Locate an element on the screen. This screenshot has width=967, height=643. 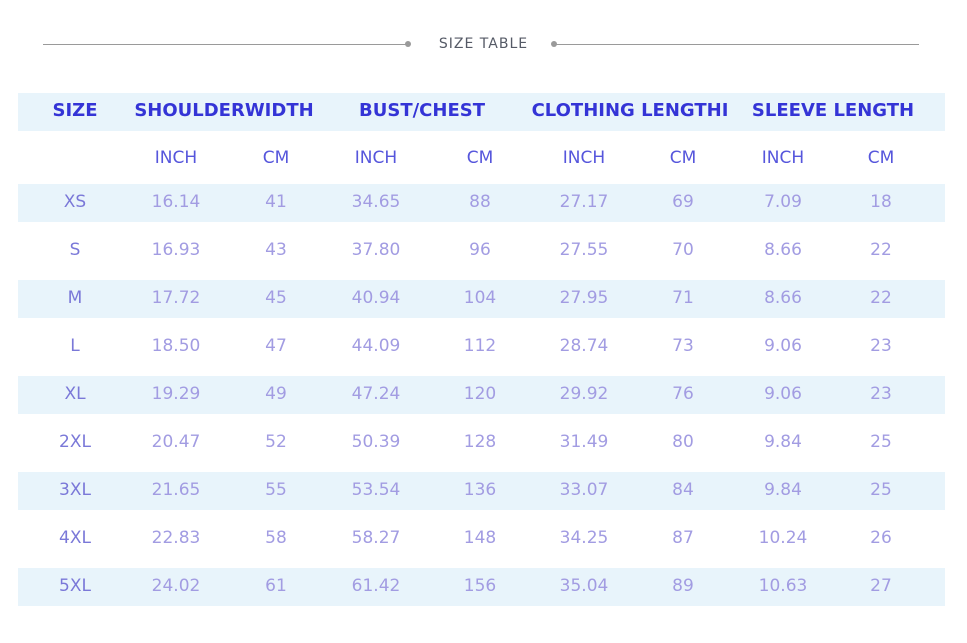
divider is located at coordinates (737, 44).